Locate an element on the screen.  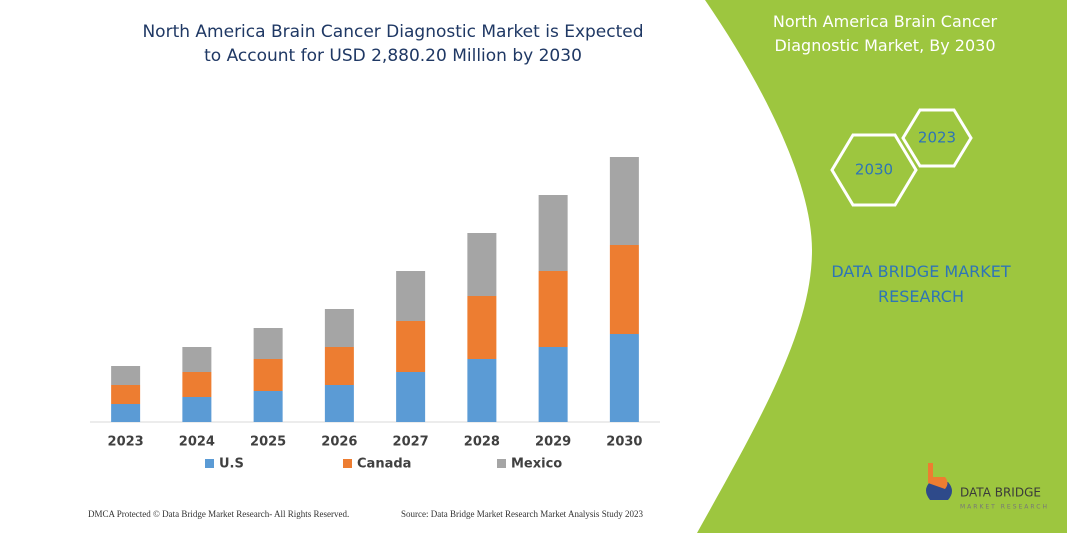
logo-mark is located at coordinates (938, 476).